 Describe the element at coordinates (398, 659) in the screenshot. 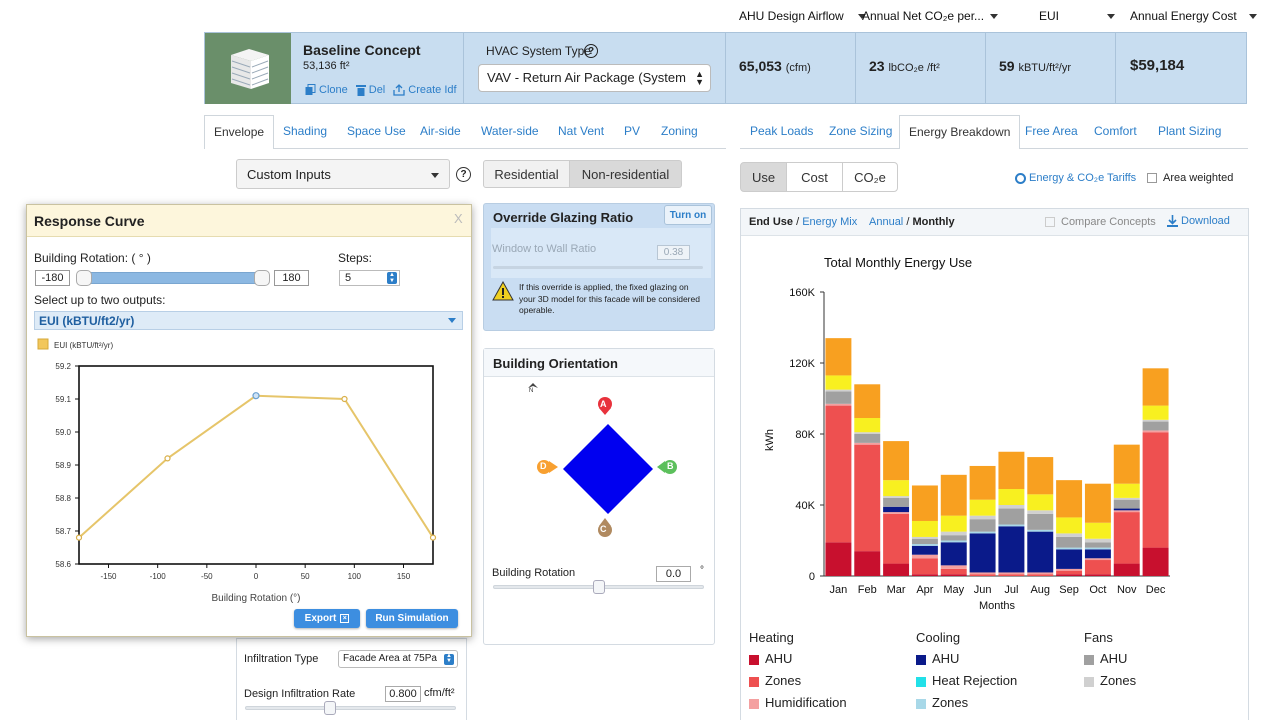

I see `infiltration-type-select: Facade Area at 75Pa ▲ ▼` at that location.